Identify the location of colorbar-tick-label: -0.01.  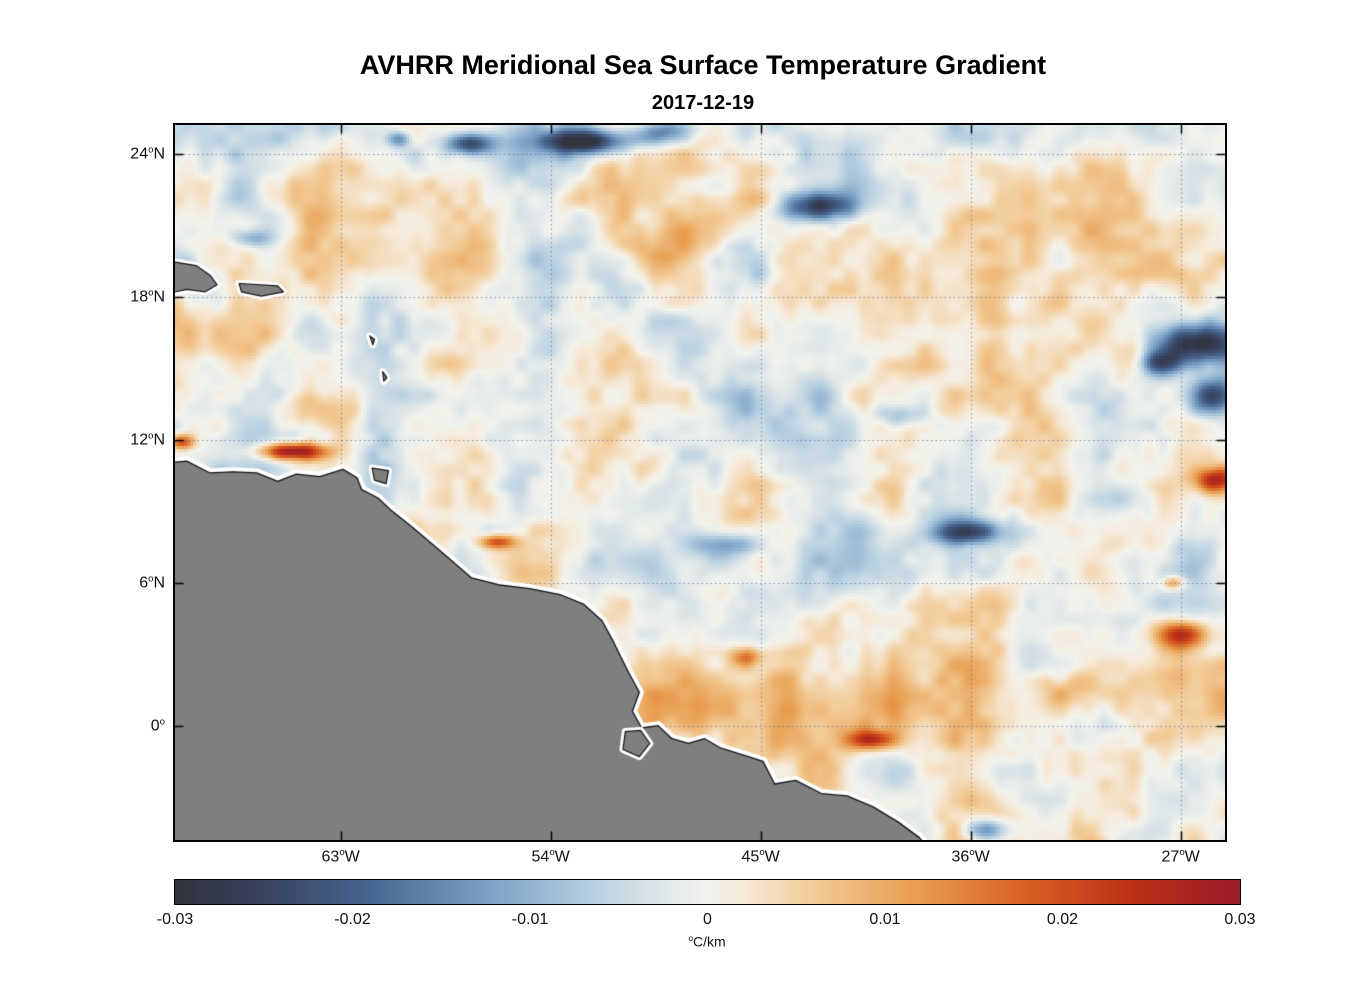
(530, 919).